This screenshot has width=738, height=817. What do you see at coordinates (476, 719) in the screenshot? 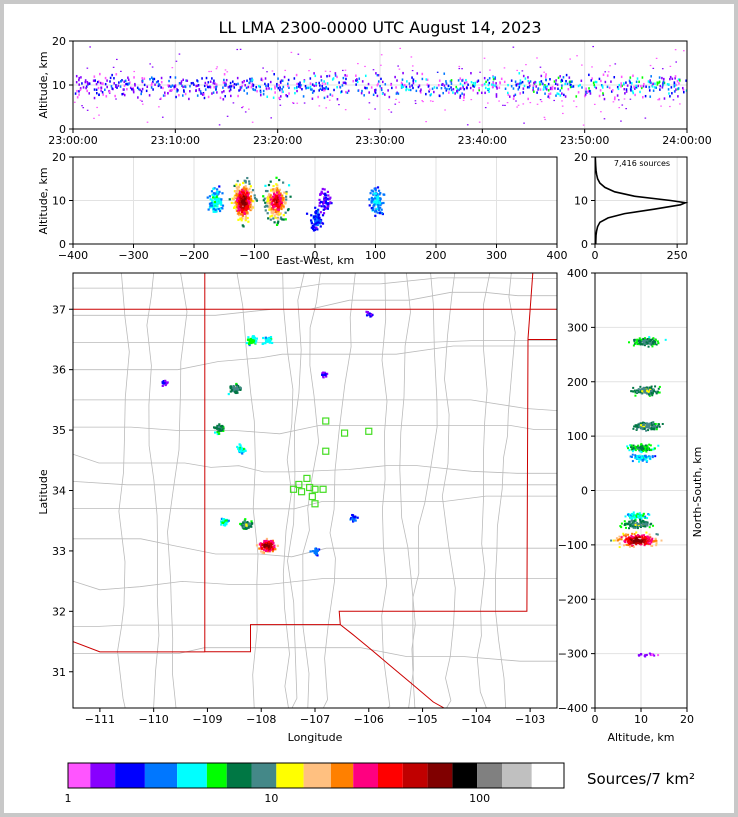
I see `map-x-tick-label: −104` at bounding box center [476, 719].